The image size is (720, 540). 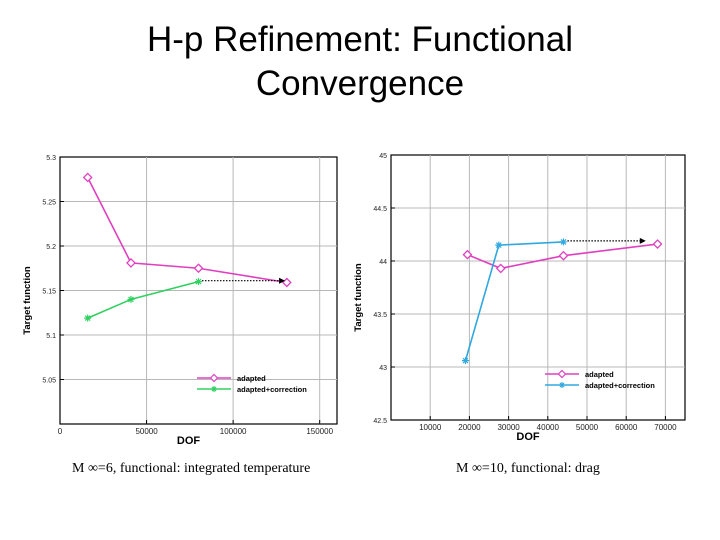 What do you see at coordinates (49, 292) in the screenshot?
I see `left-ytick-label: 5.15` at bounding box center [49, 292].